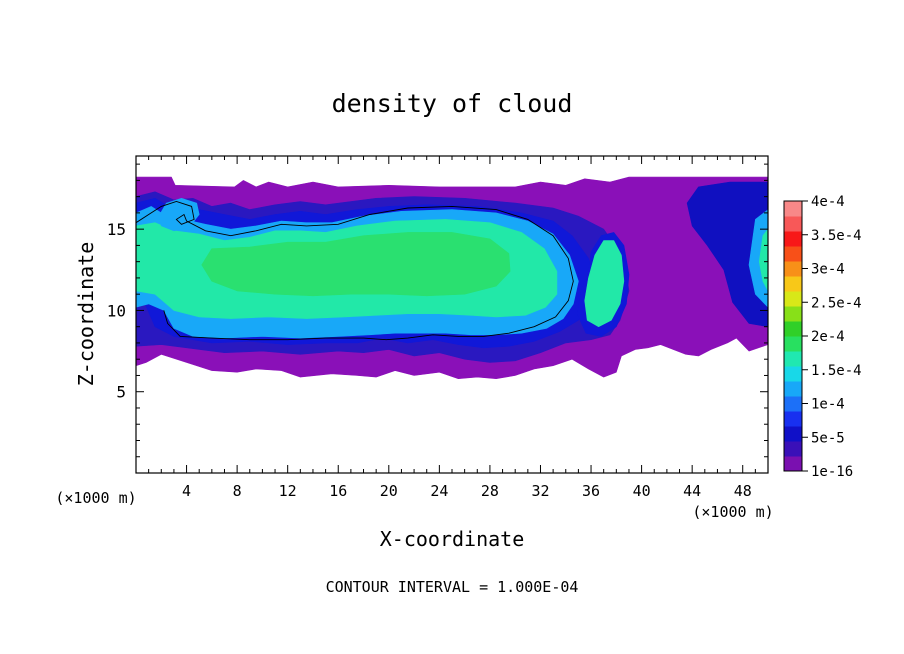  Describe the element at coordinates (642, 491) in the screenshot. I see `x-tick-label: 40` at that location.